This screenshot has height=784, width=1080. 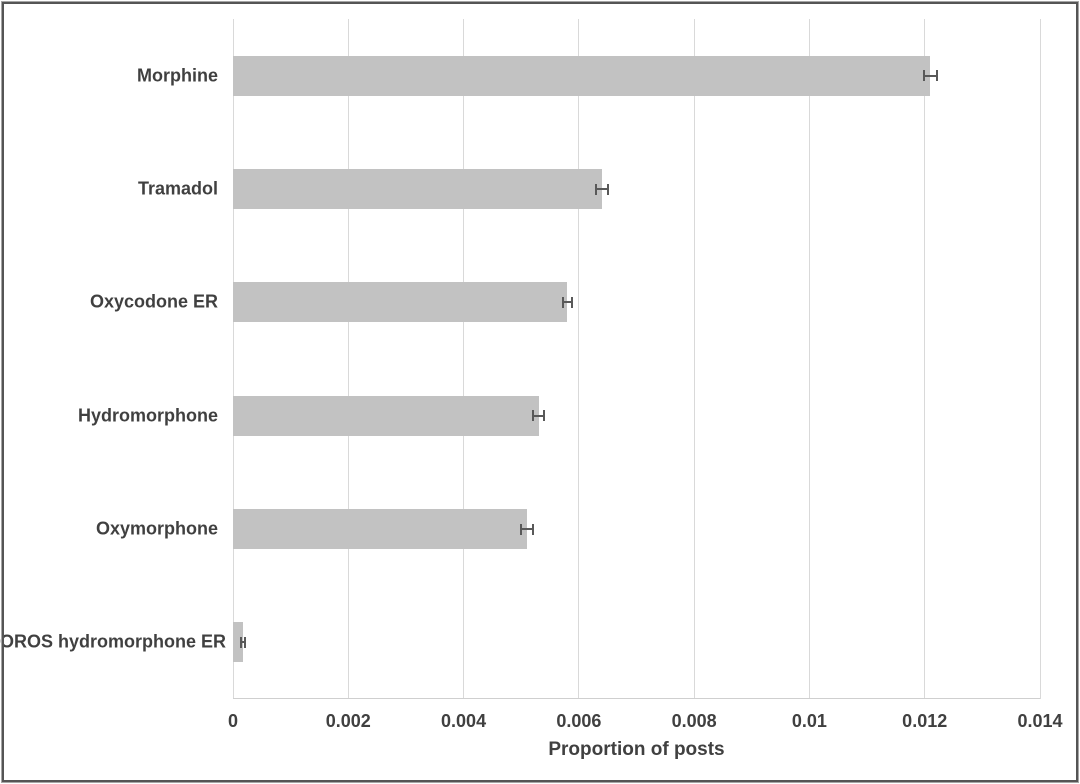 What do you see at coordinates (400, 302) in the screenshot?
I see `bar-oxycodone-er` at bounding box center [400, 302].